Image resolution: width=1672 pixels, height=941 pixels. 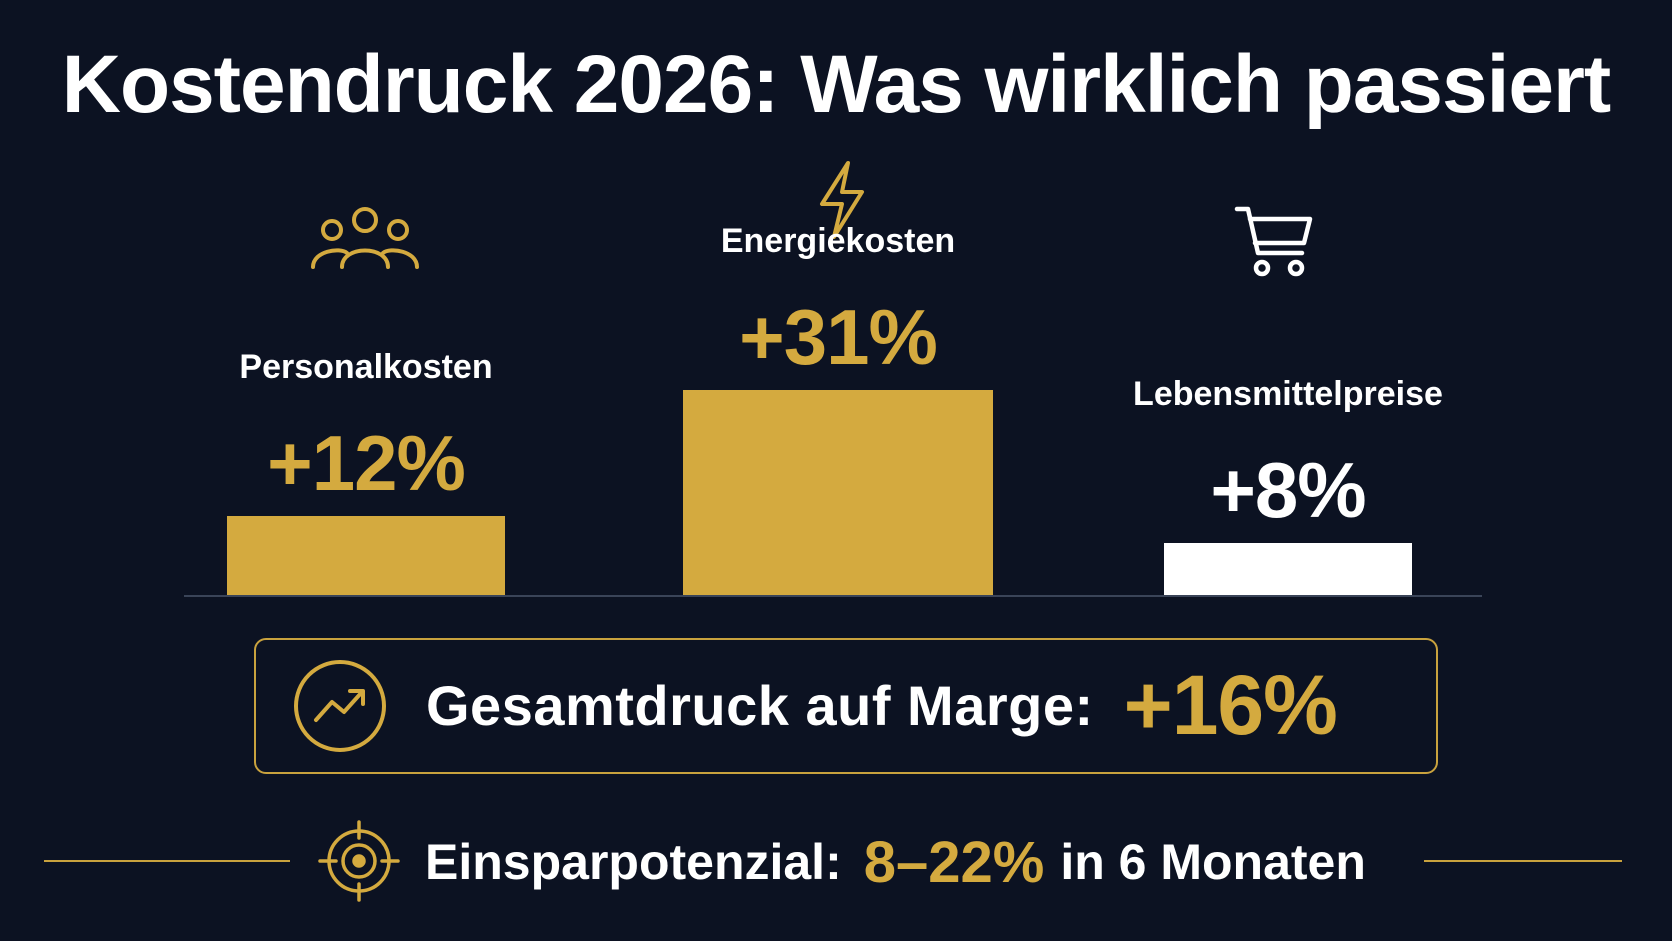 What do you see at coordinates (366, 556) in the screenshot?
I see `bar-personalkosten` at bounding box center [366, 556].